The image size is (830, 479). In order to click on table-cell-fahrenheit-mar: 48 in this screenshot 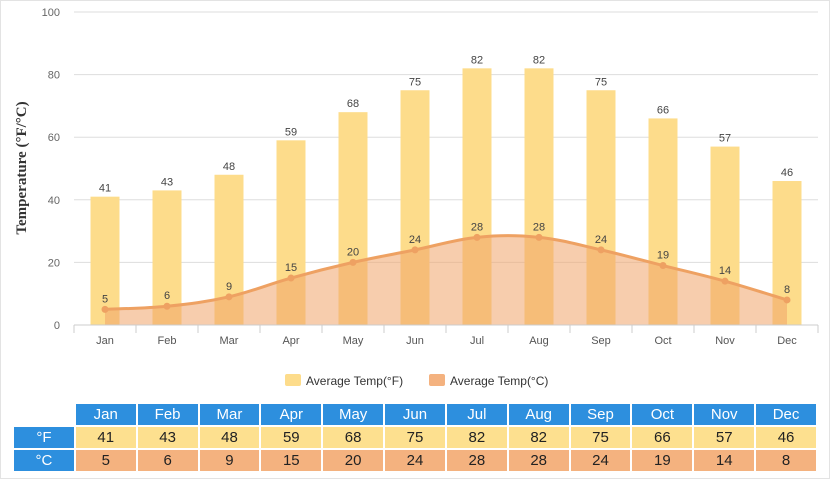, I will do `click(229, 437)`.